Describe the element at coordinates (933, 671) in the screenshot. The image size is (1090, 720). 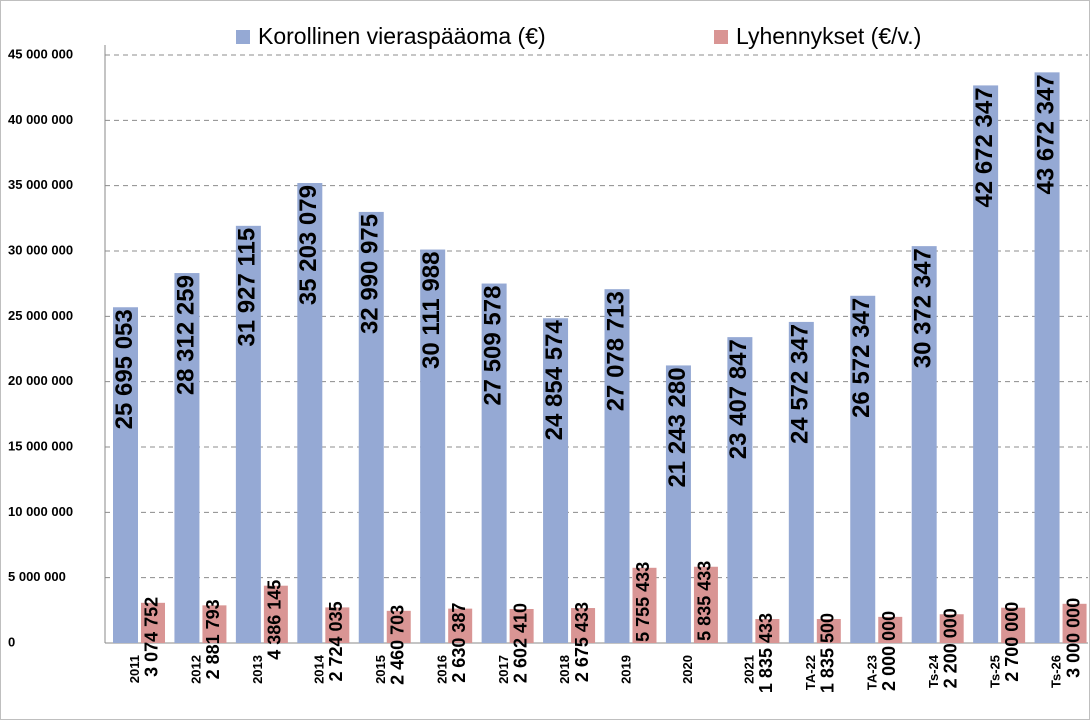
I see `x-tick-label: Ts-24` at that location.